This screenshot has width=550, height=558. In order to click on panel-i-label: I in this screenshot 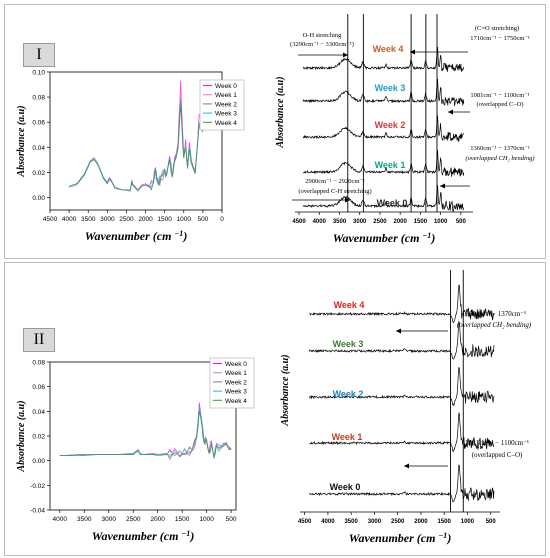, I will do `click(39, 55)`.